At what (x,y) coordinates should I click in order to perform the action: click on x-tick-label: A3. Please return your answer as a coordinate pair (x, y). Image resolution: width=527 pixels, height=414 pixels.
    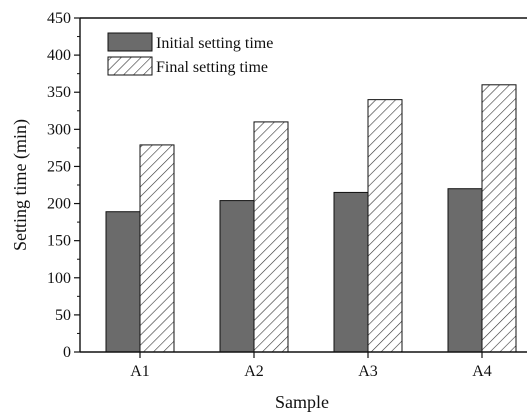
    Looking at the image, I should click on (368, 371).